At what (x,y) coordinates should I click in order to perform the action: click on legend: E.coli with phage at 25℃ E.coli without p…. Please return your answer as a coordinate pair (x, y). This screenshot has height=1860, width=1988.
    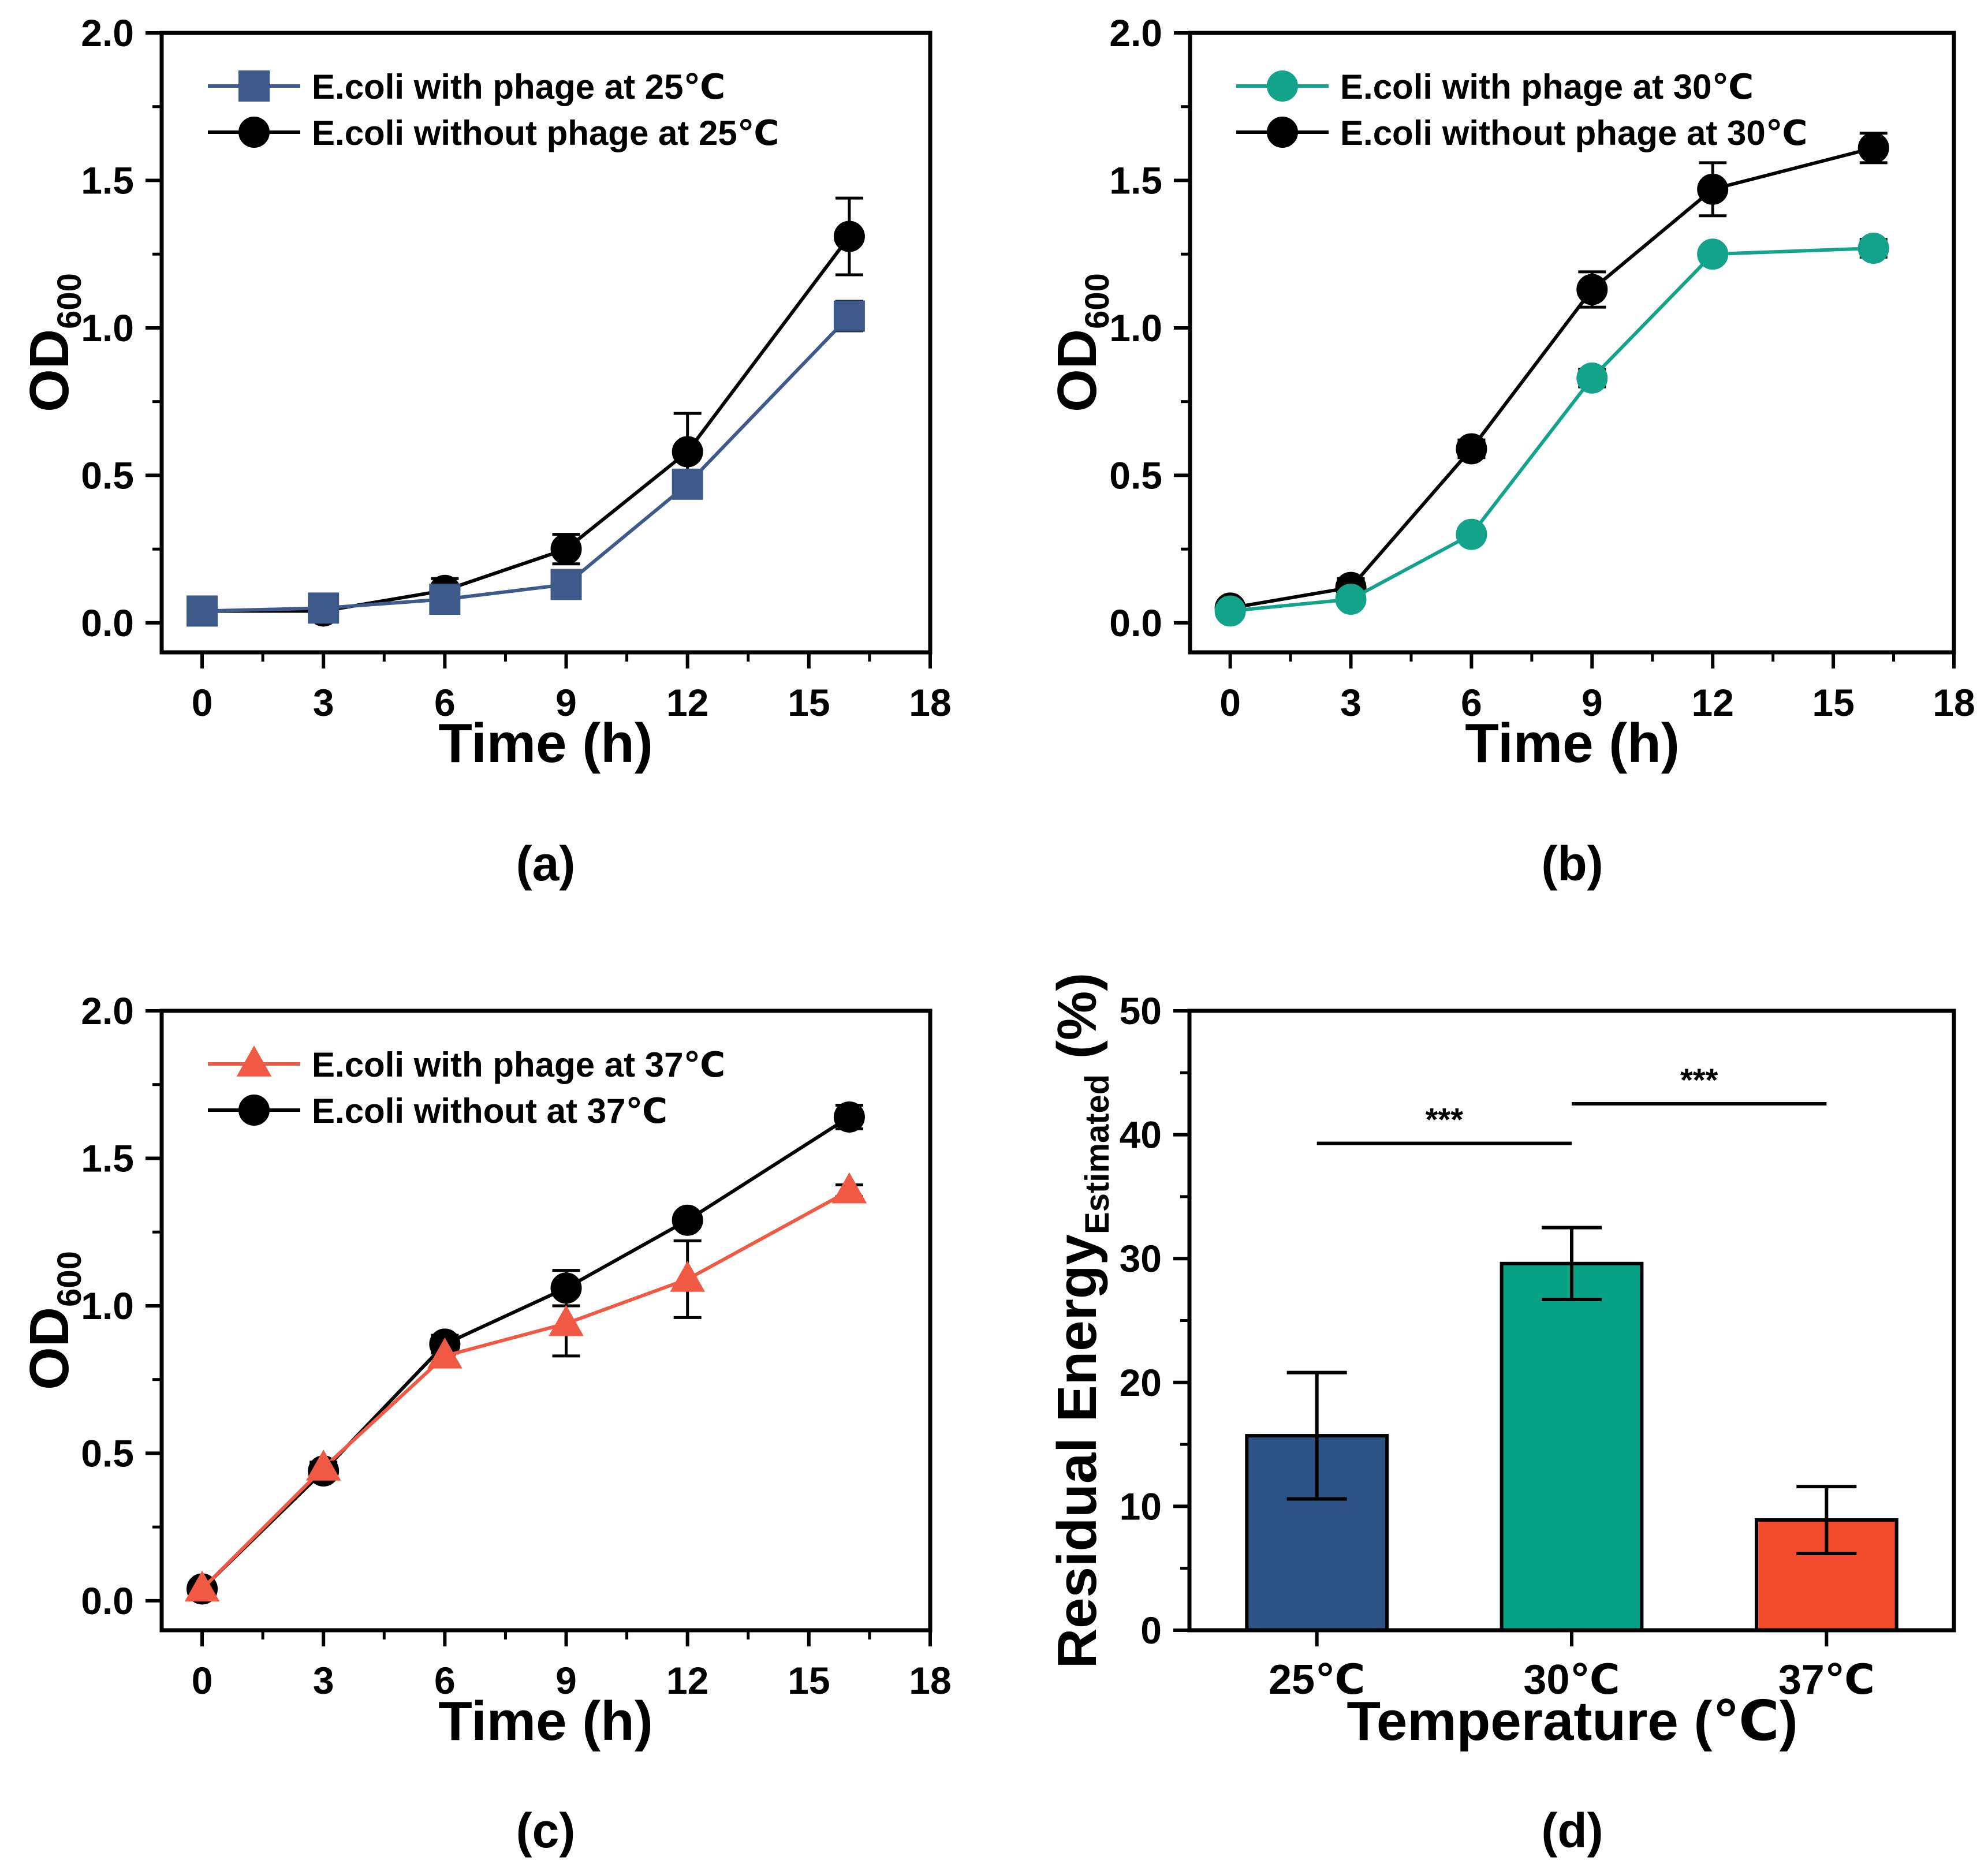
    Looking at the image, I should click on (493, 110).